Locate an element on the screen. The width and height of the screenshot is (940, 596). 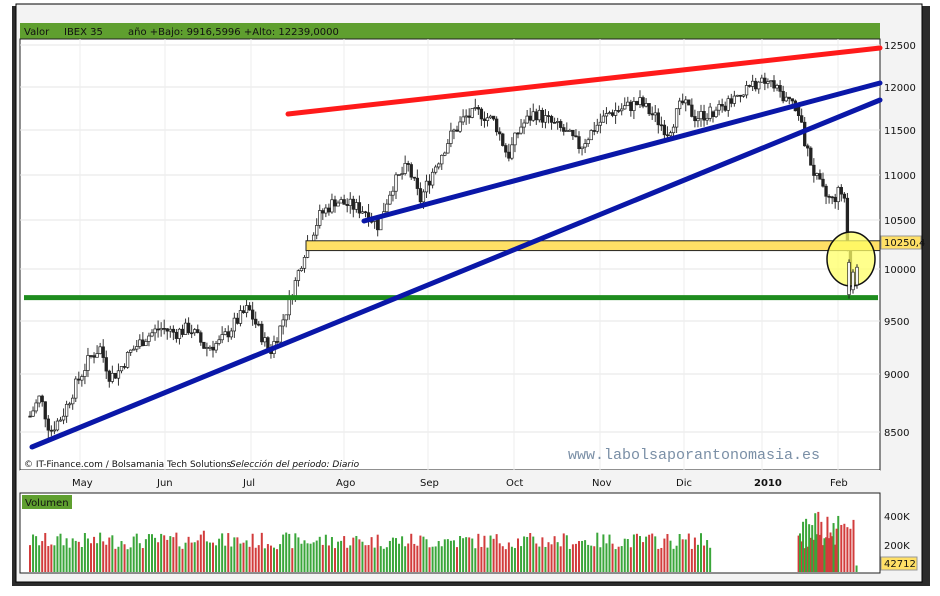
header-period-summary: año +Bajo: 9916,5996 +Alto: 12239,0000 is located at coordinates (233, 32).